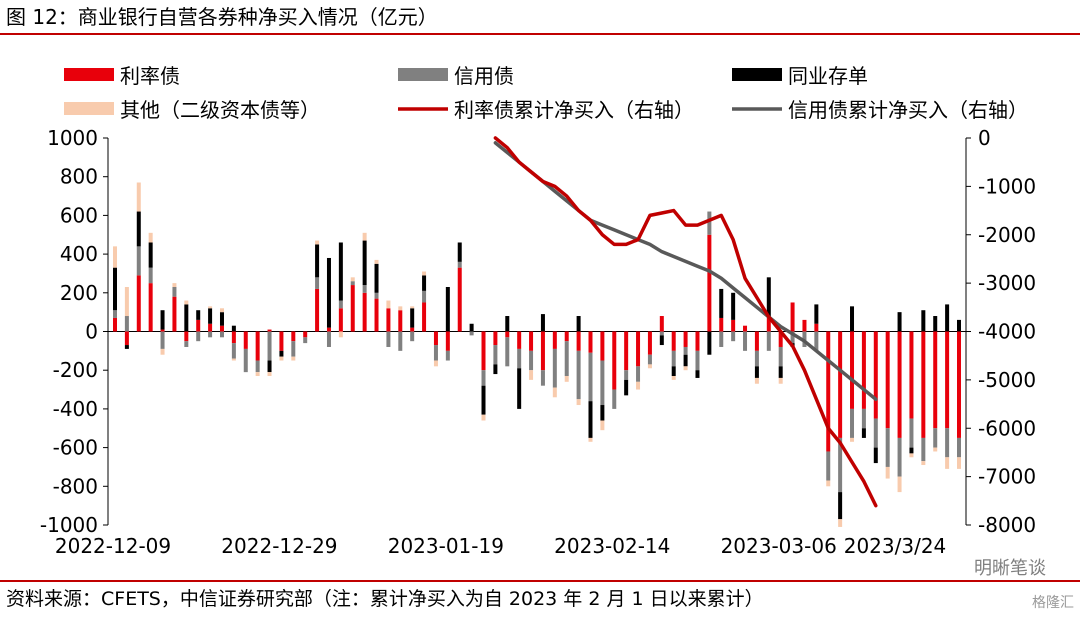 This screenshot has height=617, width=1080. Describe the element at coordinates (72, 138) in the screenshot. I see `y-tick-label: 1000` at that location.